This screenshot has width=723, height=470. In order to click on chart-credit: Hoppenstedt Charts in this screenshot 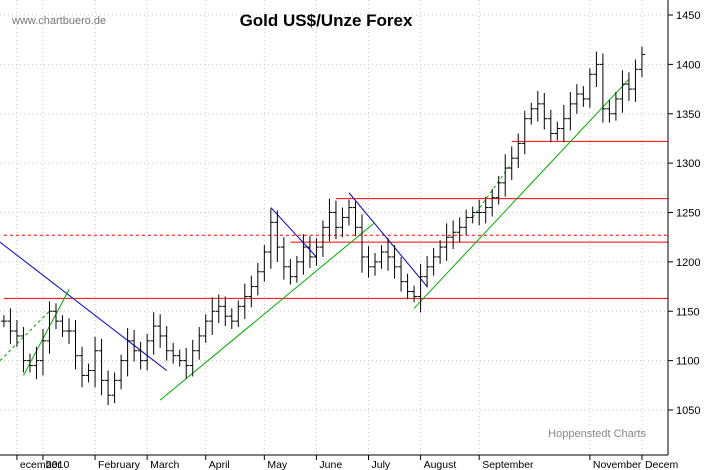, I will do `click(597, 434)`.